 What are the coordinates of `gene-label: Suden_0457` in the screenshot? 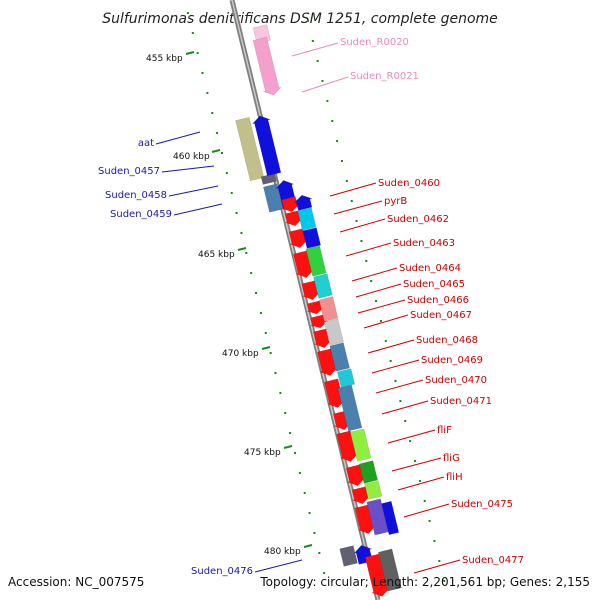 It's located at (129, 171).